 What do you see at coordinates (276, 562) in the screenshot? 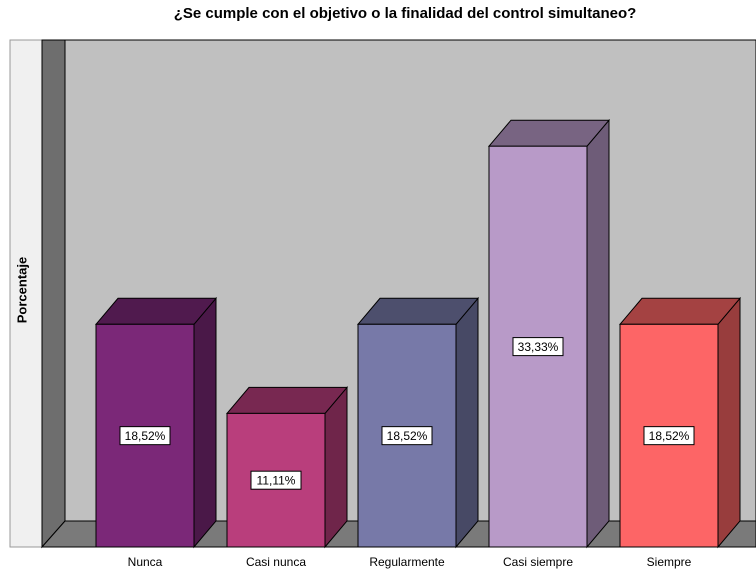
I see `x-tick-label: Casi nunca` at bounding box center [276, 562].